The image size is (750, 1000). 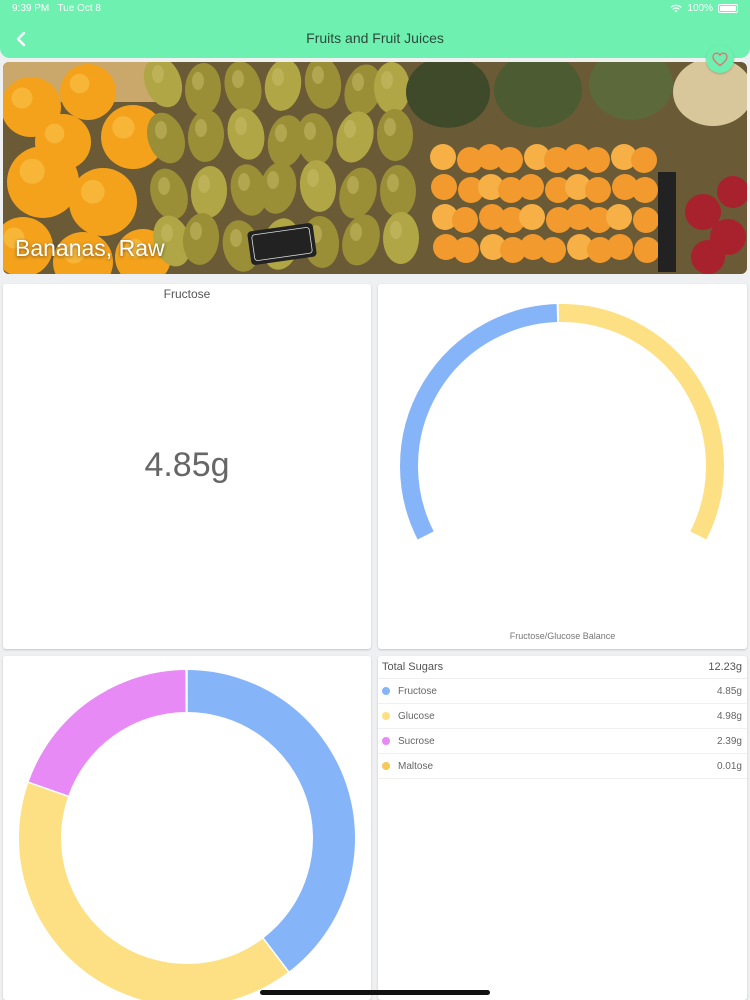 What do you see at coordinates (386, 741) in the screenshot?
I see `sucrose-dot-icon` at bounding box center [386, 741].